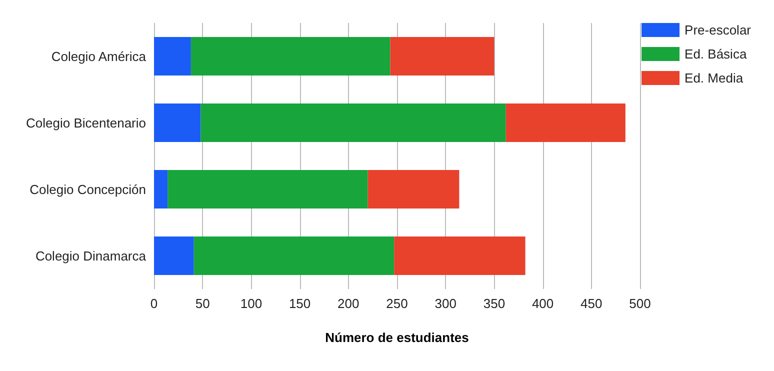 The width and height of the screenshot is (774, 371). I want to click on legend-label: Pre-escolar, so click(718, 30).